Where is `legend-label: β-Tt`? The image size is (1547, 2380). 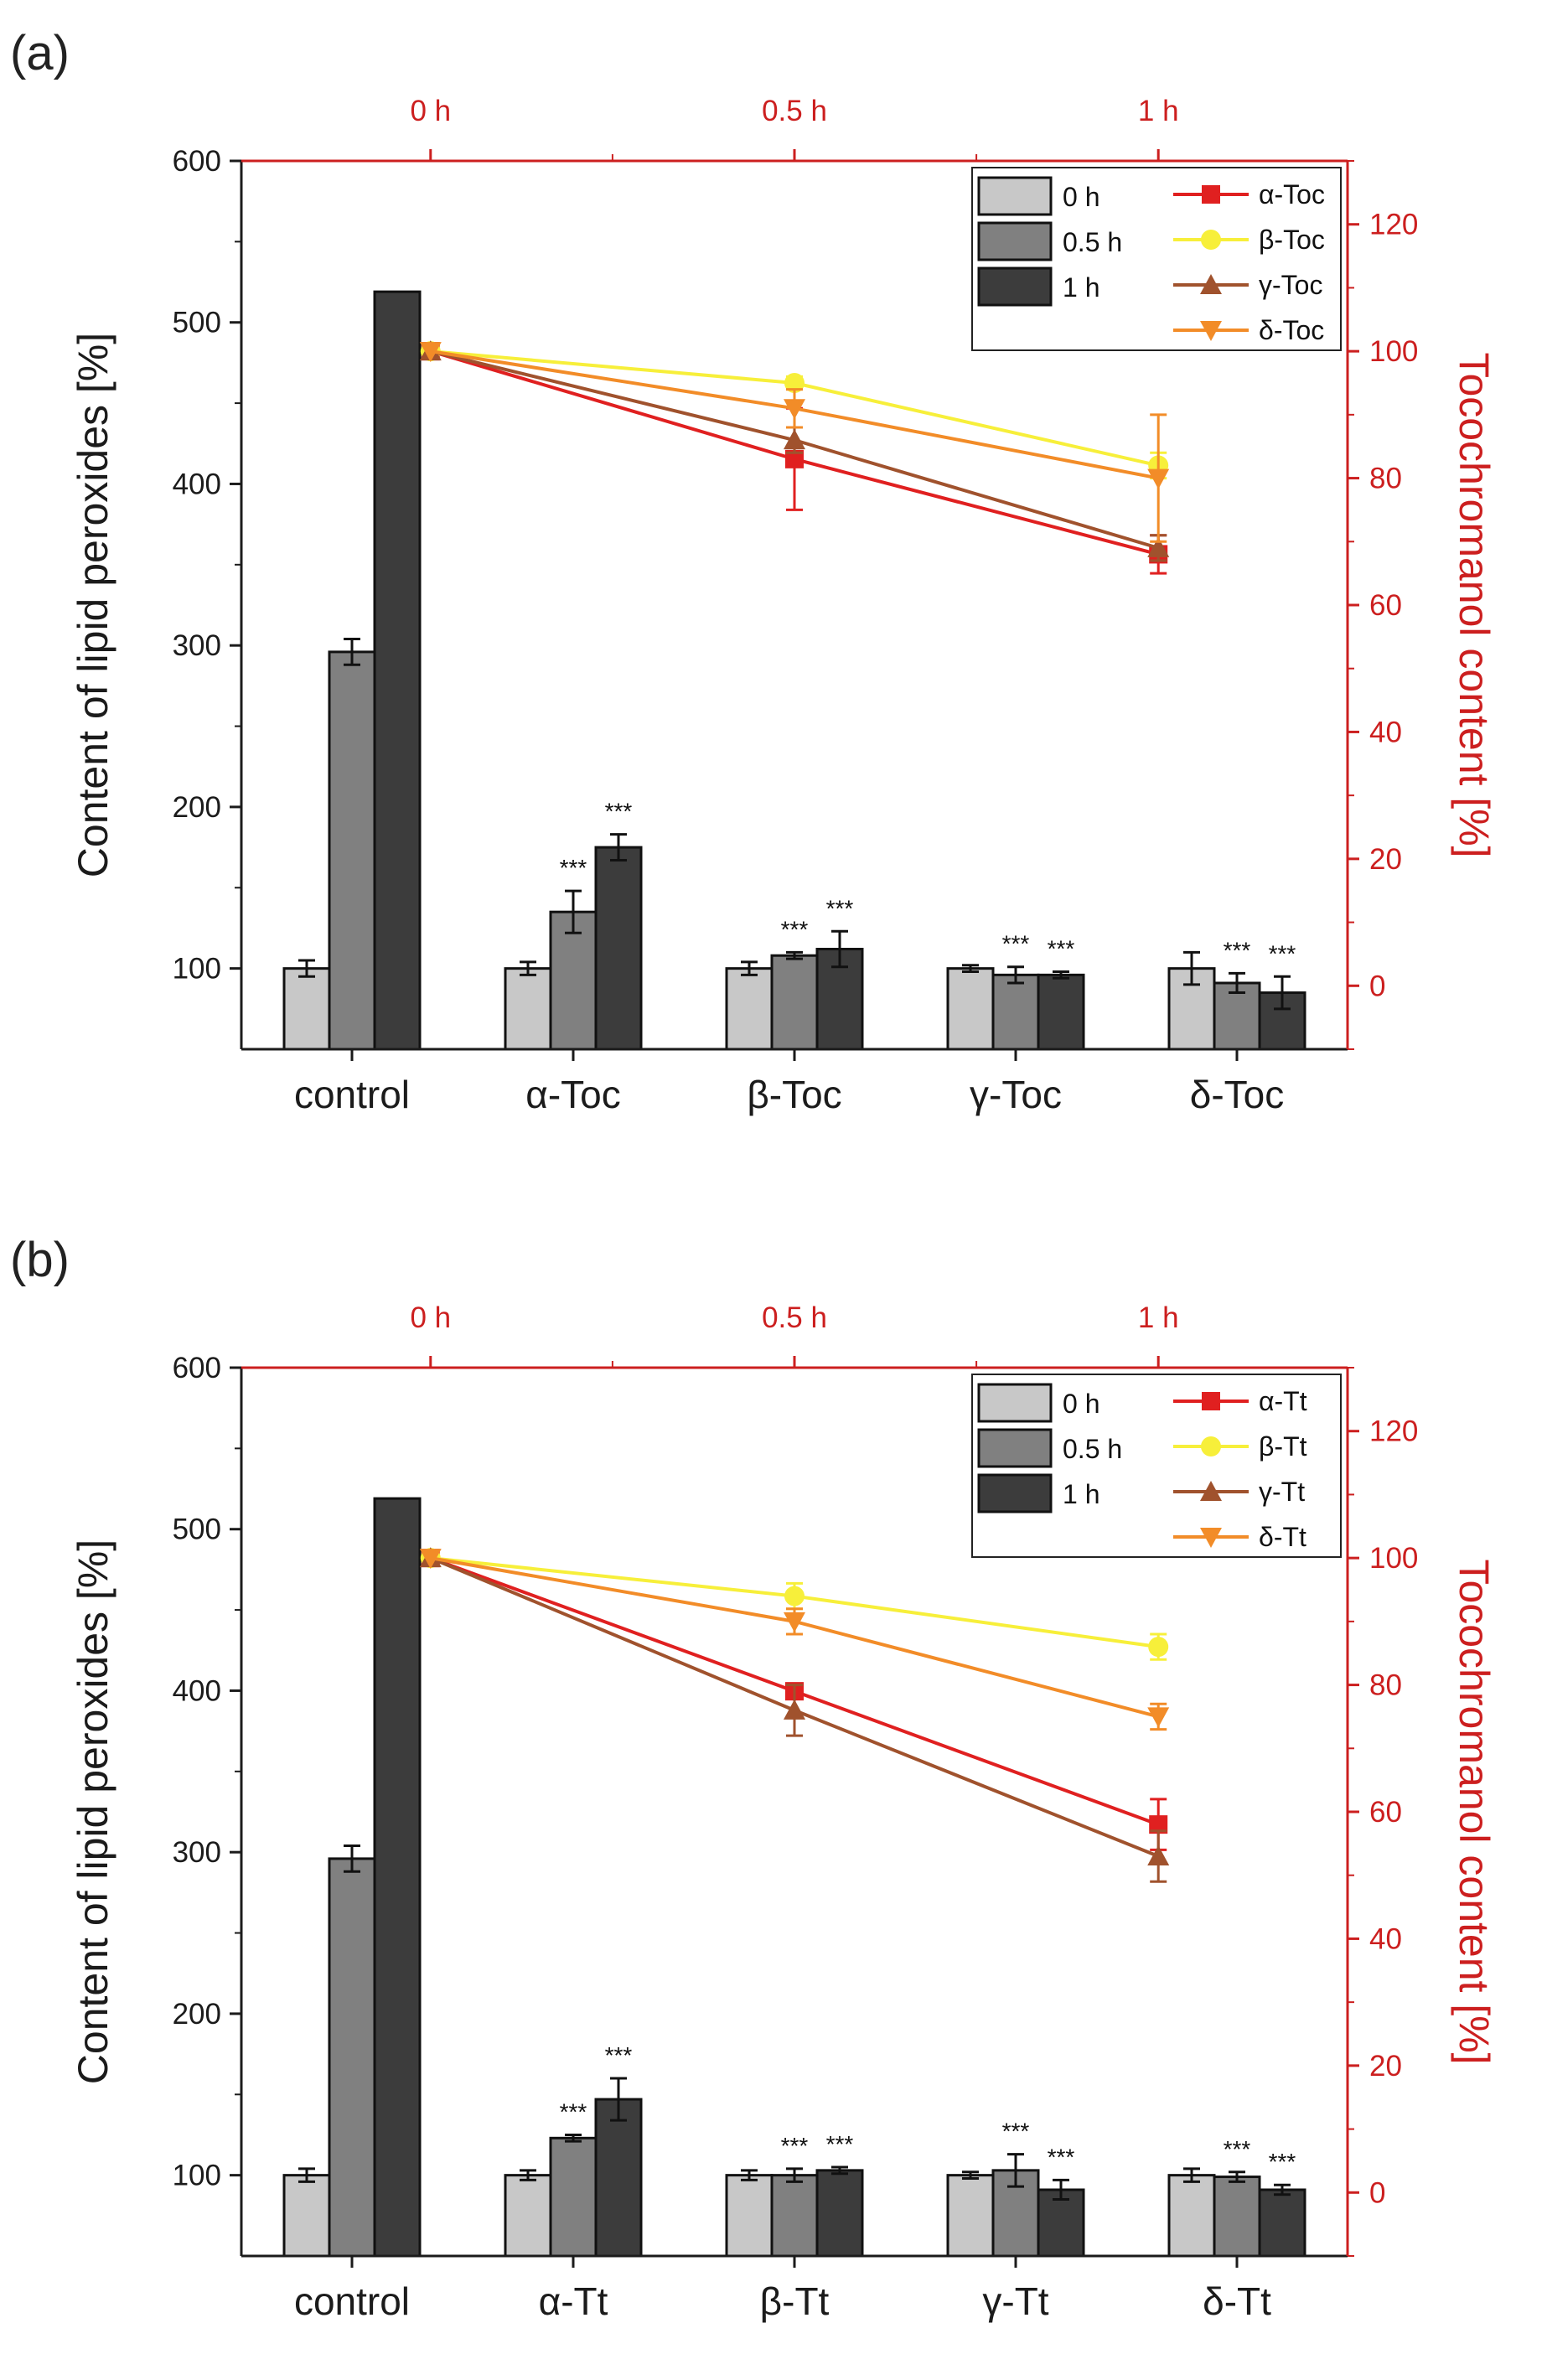 legend-label: β-Tt is located at coordinates (1283, 1446).